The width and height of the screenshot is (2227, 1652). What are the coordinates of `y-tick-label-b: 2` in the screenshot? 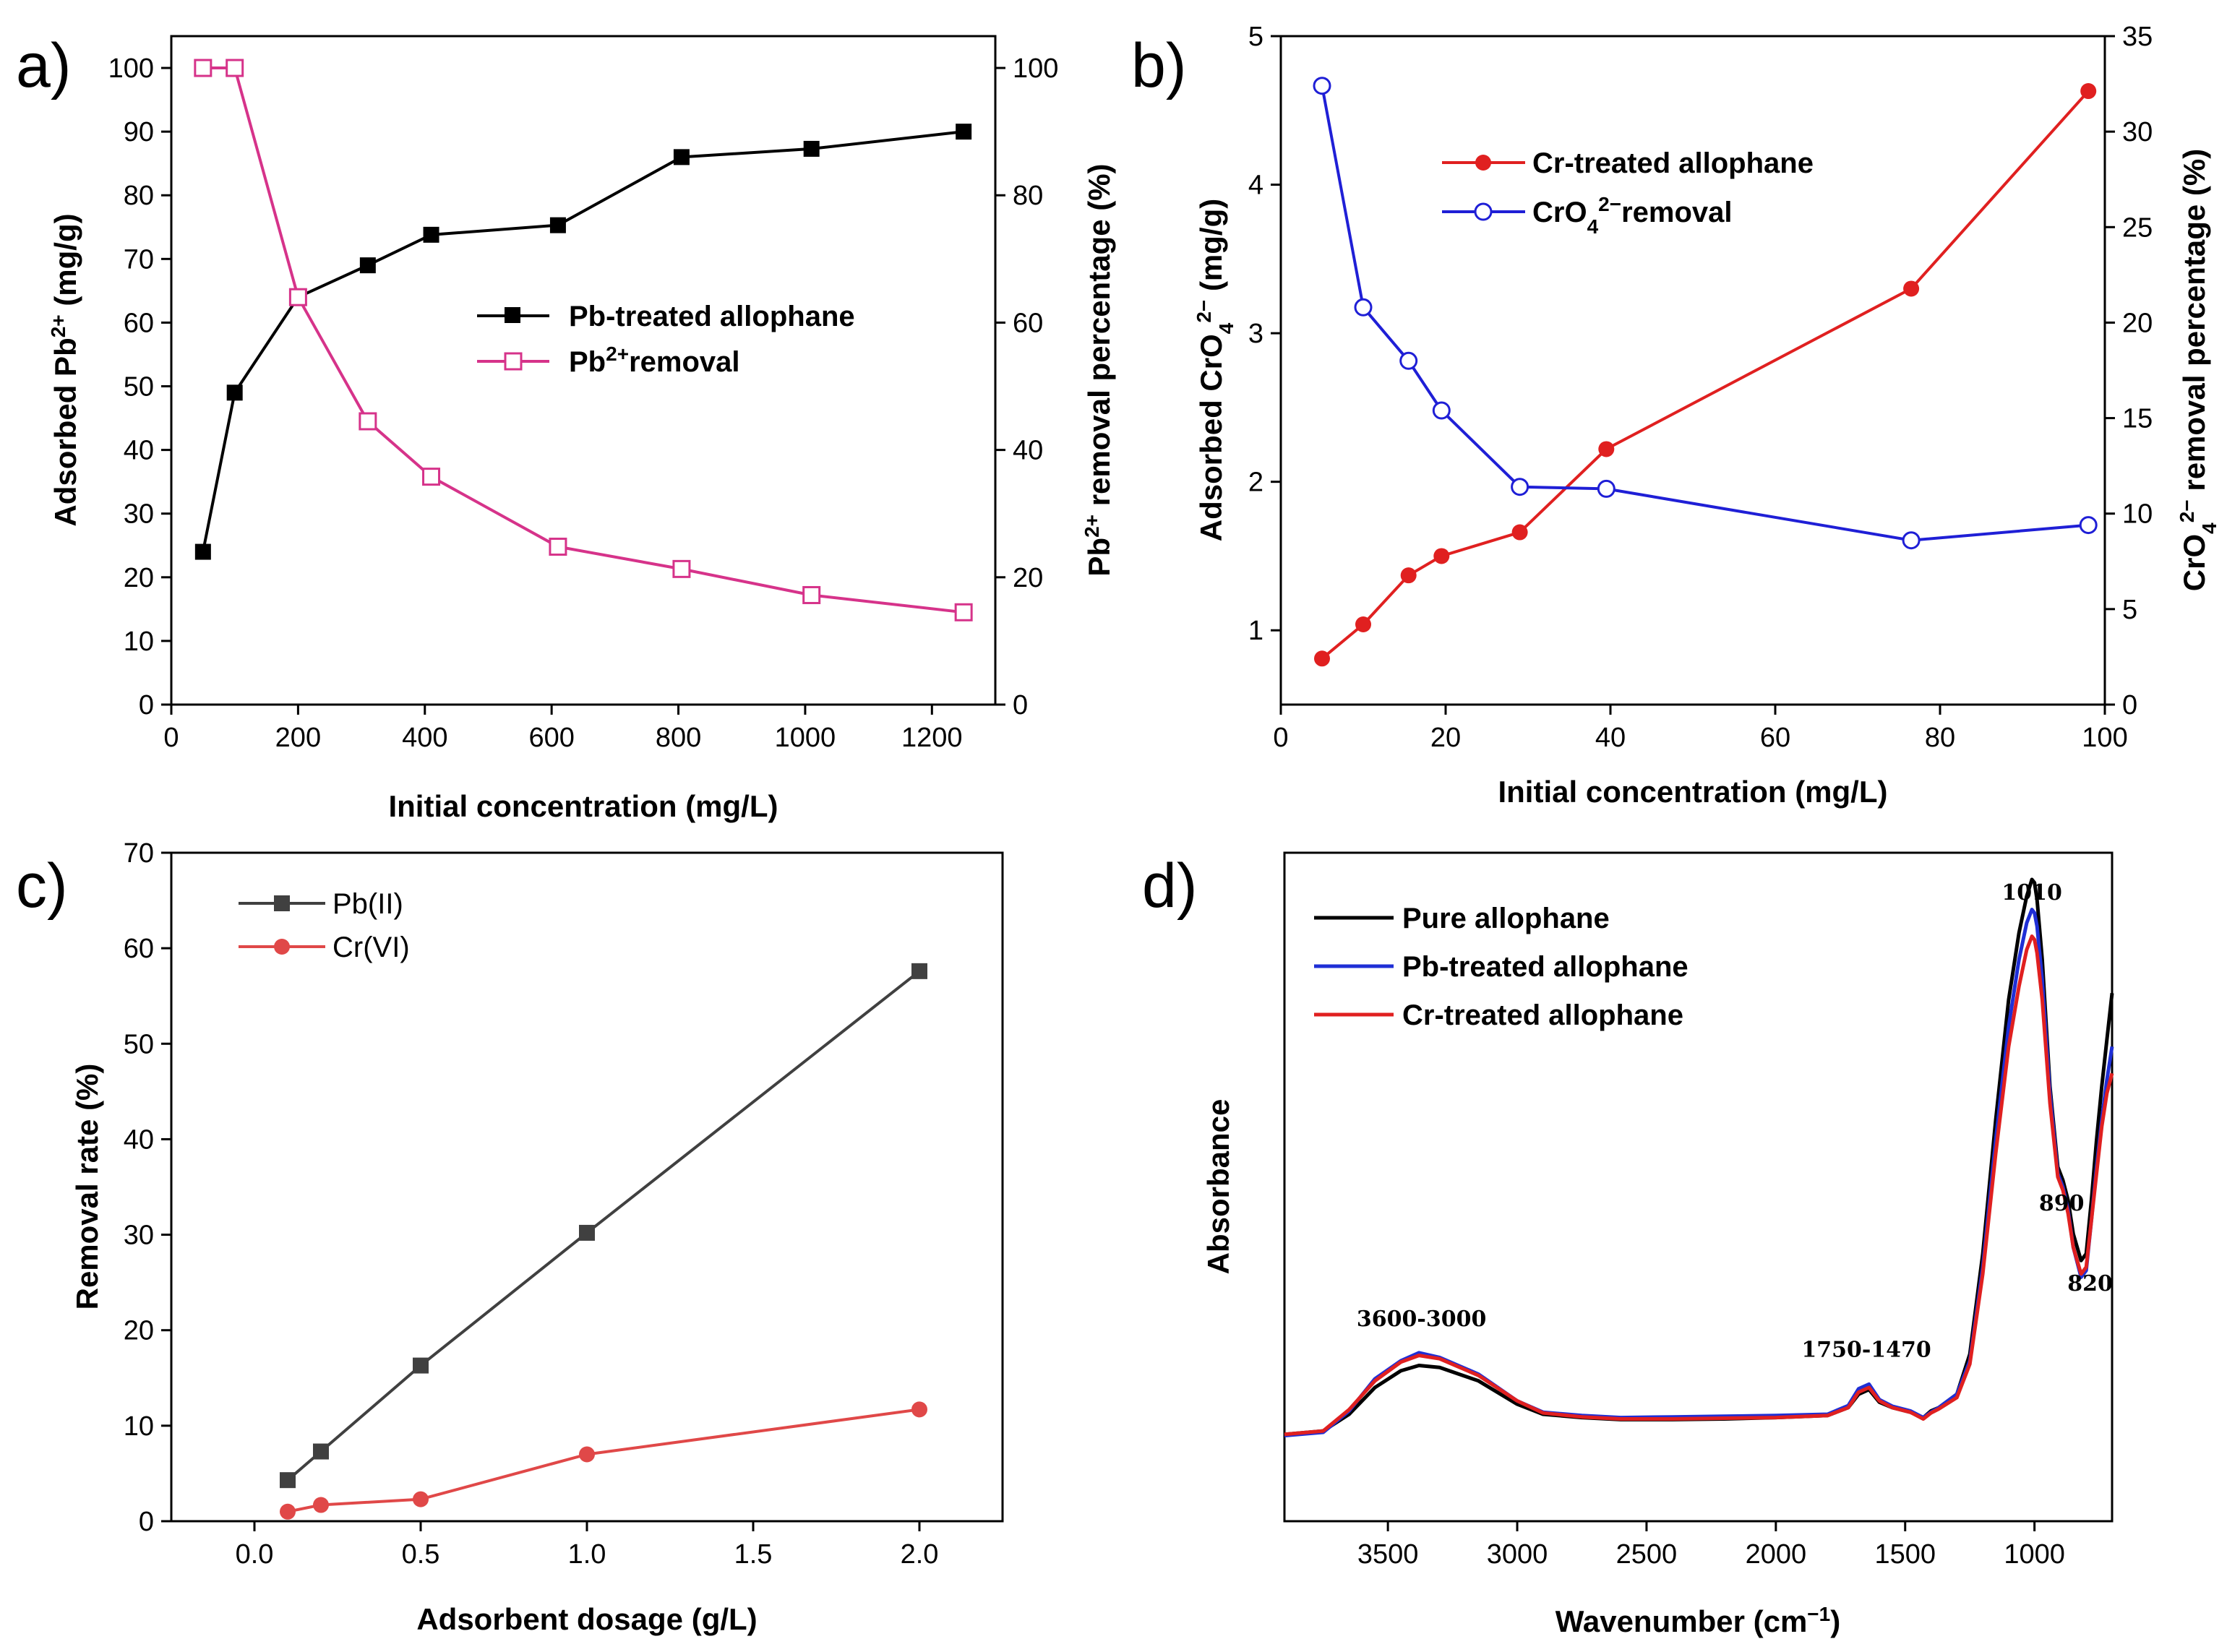 It's located at (1255, 483).